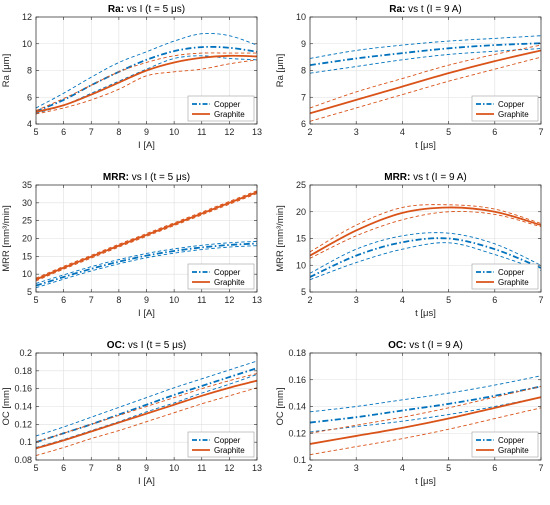  I want to click on y-tick-label: 9, so click(303, 44).